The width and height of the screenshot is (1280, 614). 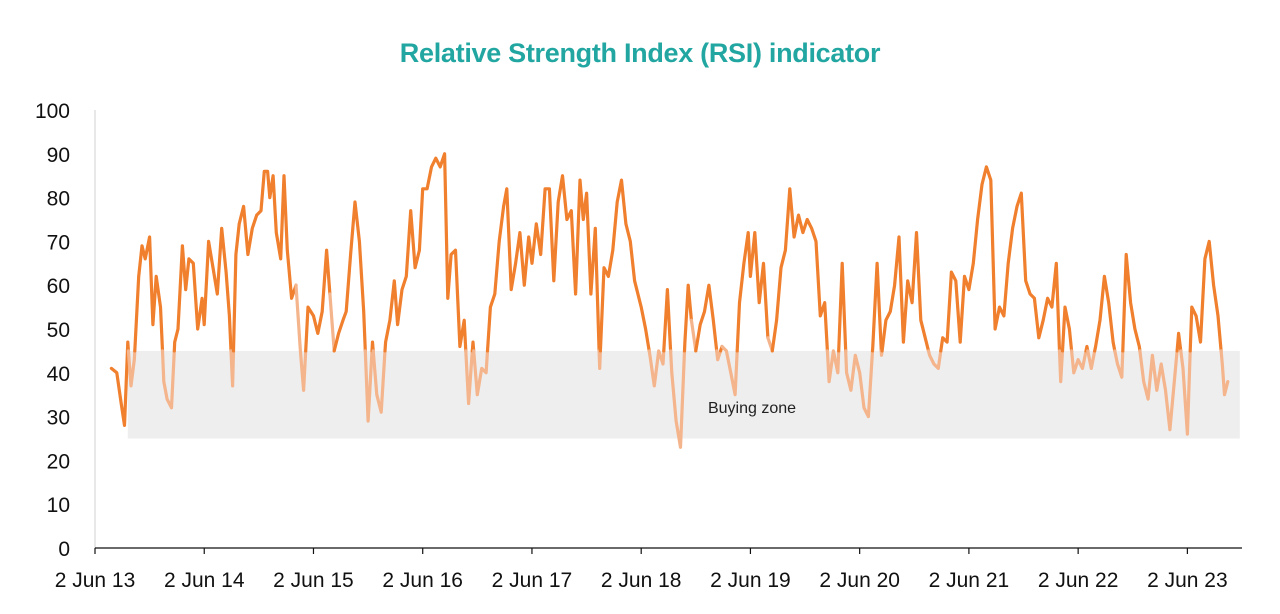 I want to click on x-tick-label: 2 Jun 19, so click(x=750, y=580).